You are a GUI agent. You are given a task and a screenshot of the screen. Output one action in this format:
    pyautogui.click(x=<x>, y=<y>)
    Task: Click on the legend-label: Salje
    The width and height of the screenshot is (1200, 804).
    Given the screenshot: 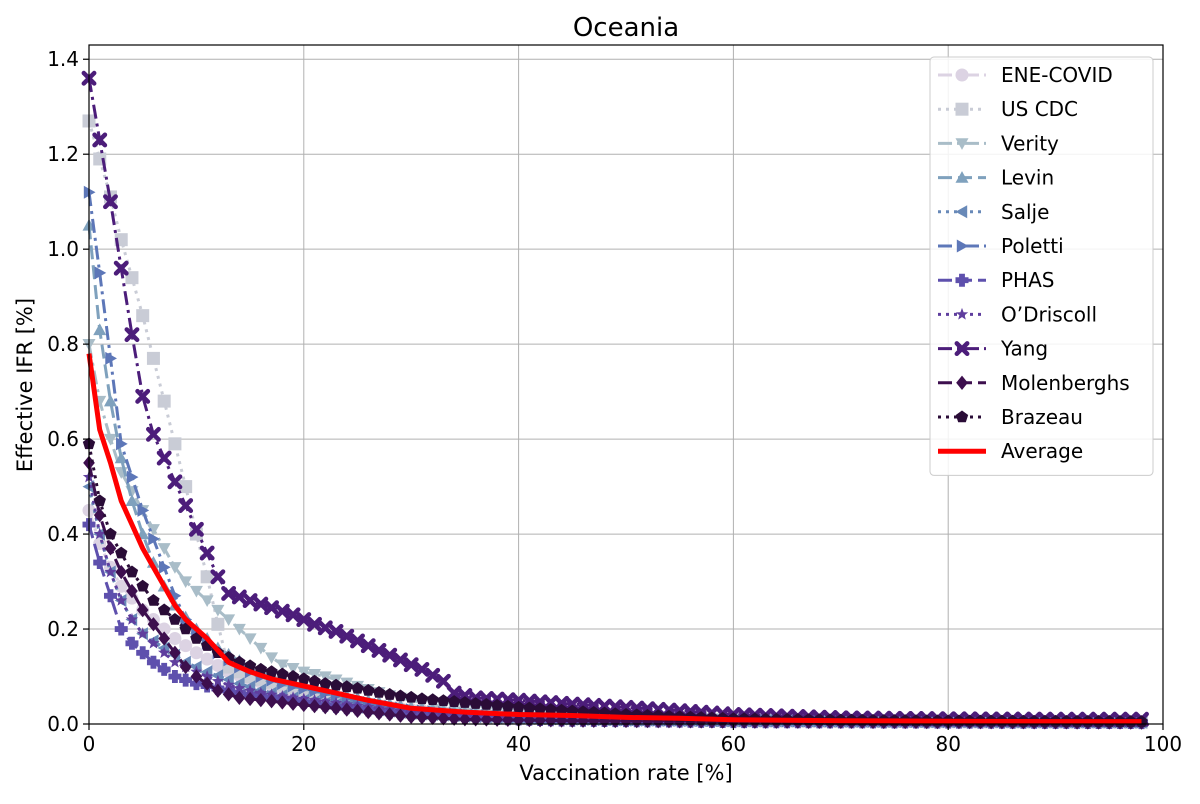 What is the action you would take?
    pyautogui.click(x=1025, y=212)
    